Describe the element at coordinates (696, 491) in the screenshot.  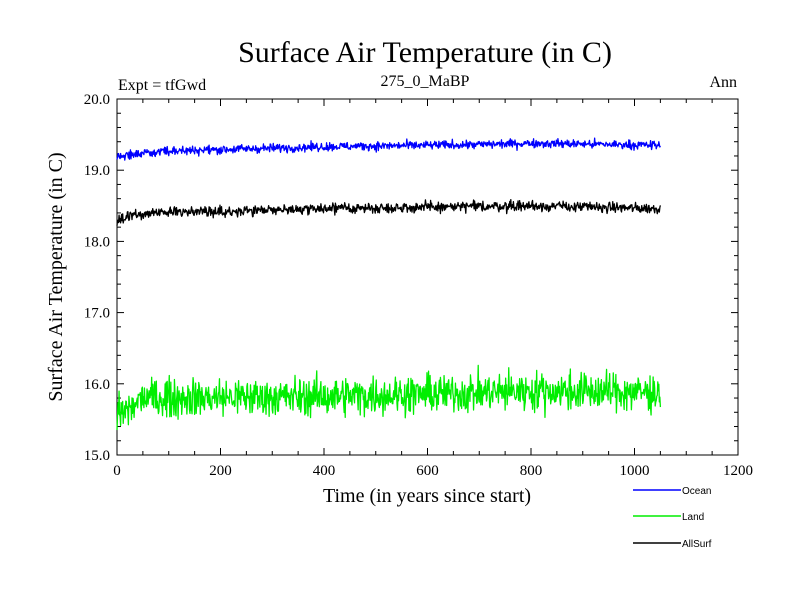
I see `legend-label-ocean: Ocean` at that location.